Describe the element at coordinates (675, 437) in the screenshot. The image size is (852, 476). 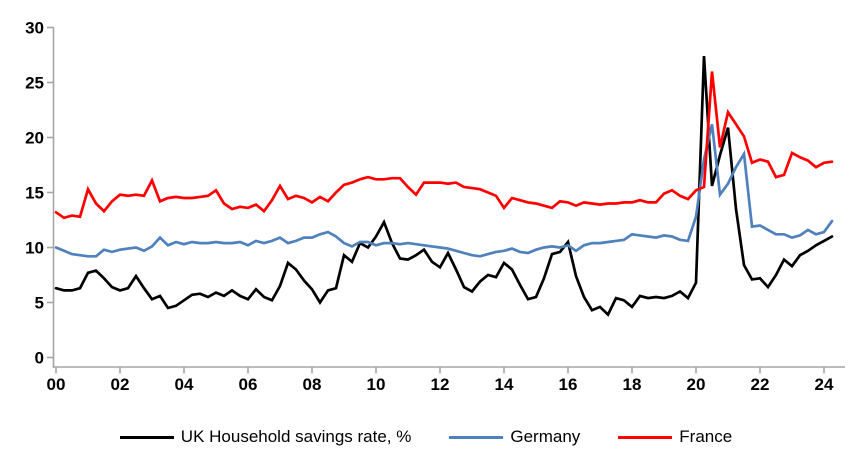
I see `legend-item-france: France` at that location.